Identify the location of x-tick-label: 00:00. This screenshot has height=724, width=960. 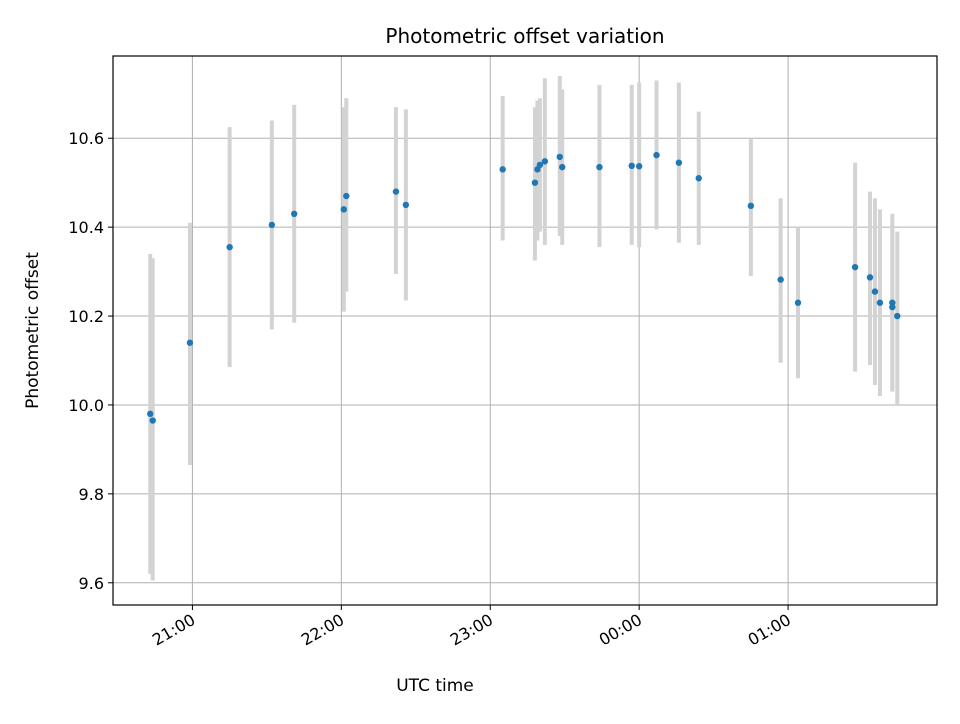
(620, 630).